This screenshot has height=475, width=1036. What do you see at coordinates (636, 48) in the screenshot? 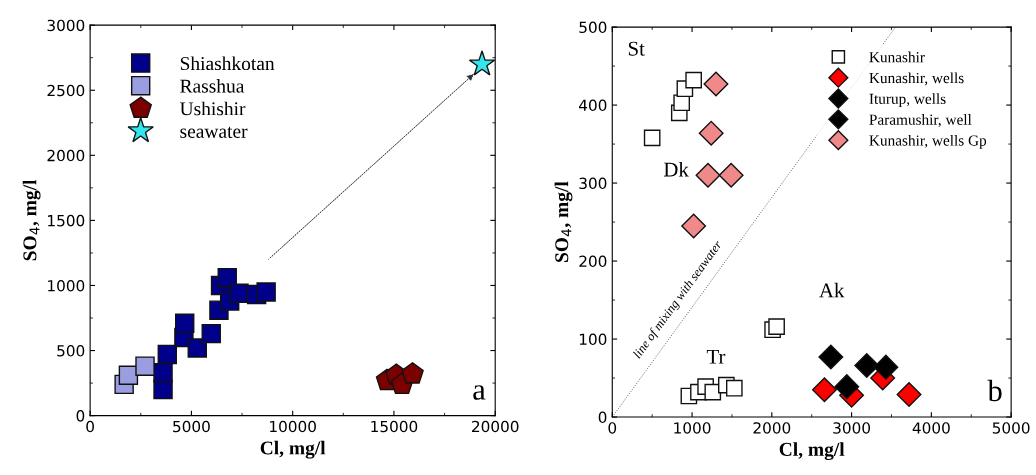
I see `annotation: St` at bounding box center [636, 48].